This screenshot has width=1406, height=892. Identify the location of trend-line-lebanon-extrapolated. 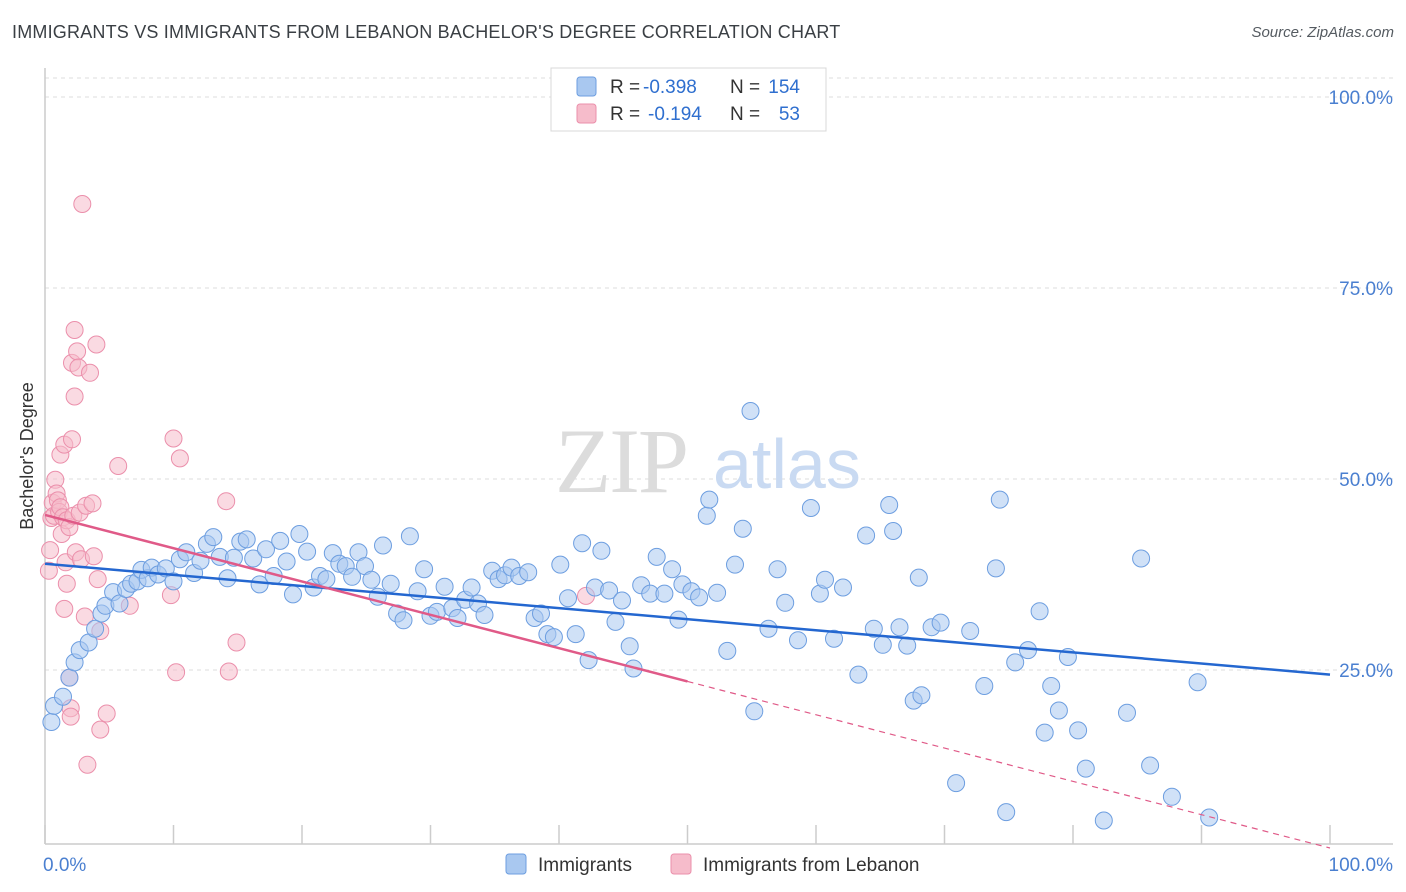
(1009, 764).